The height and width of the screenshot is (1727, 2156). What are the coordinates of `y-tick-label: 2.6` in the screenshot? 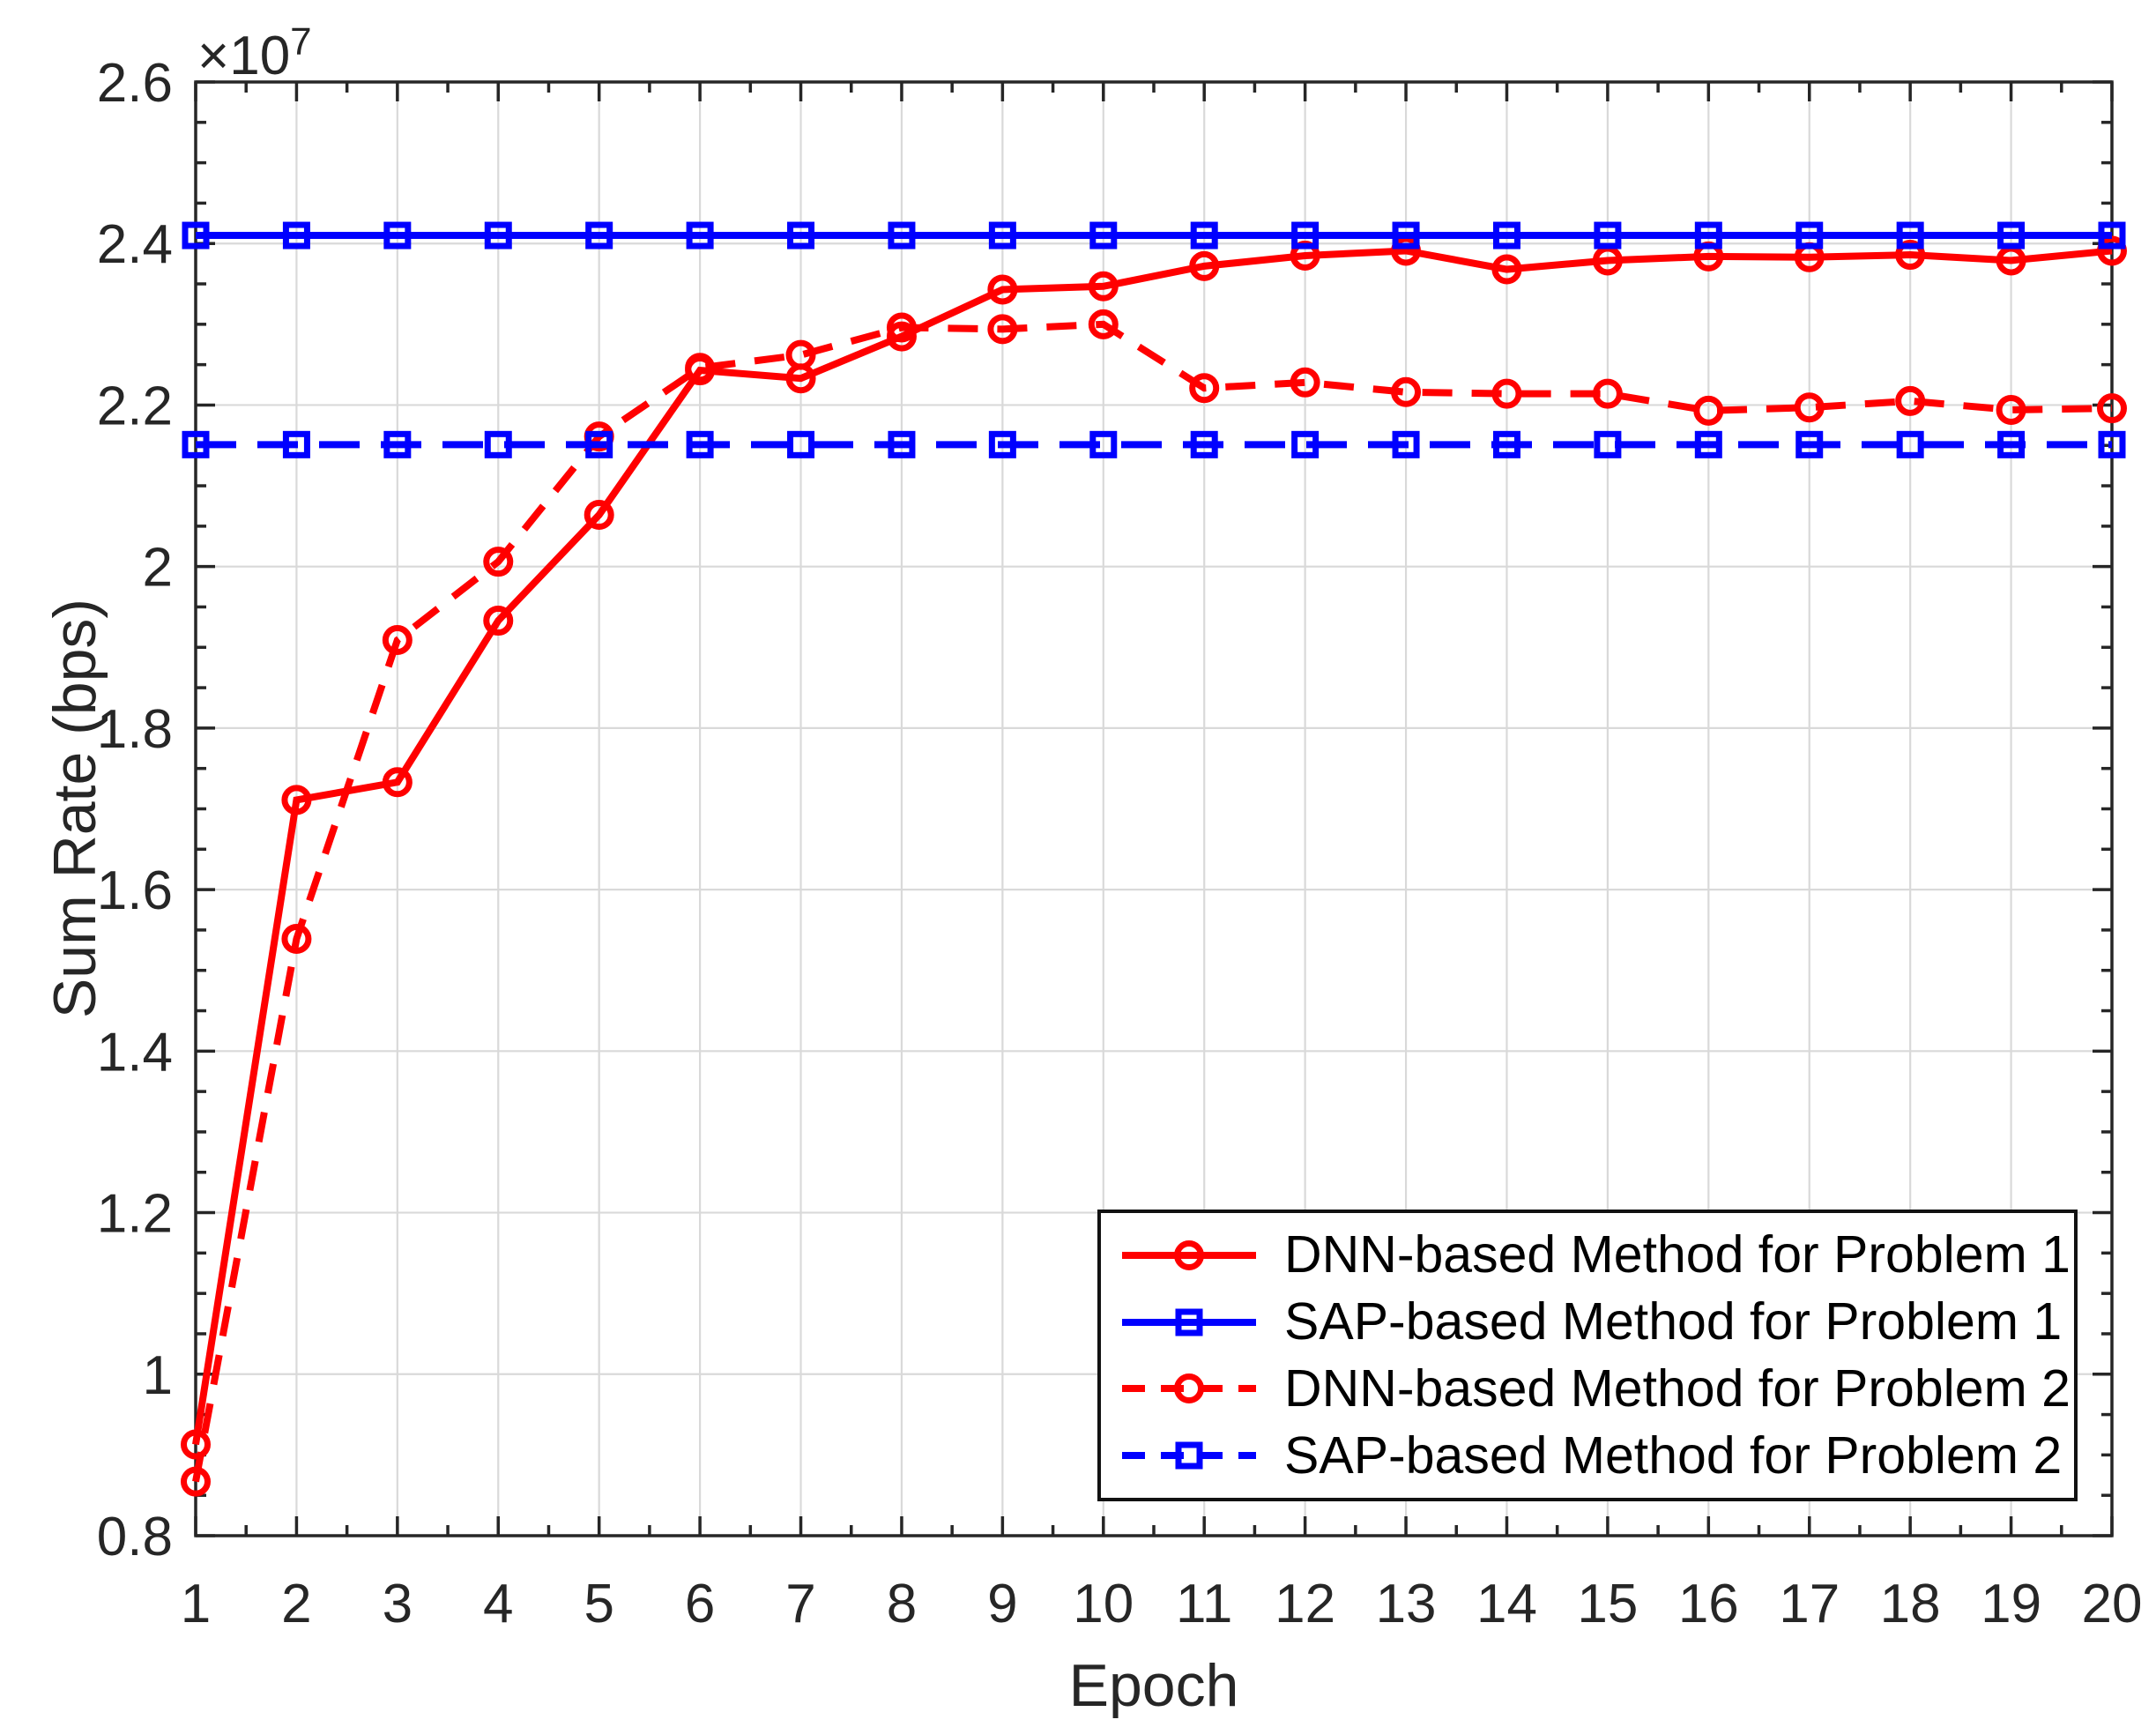 It's located at (135, 83).